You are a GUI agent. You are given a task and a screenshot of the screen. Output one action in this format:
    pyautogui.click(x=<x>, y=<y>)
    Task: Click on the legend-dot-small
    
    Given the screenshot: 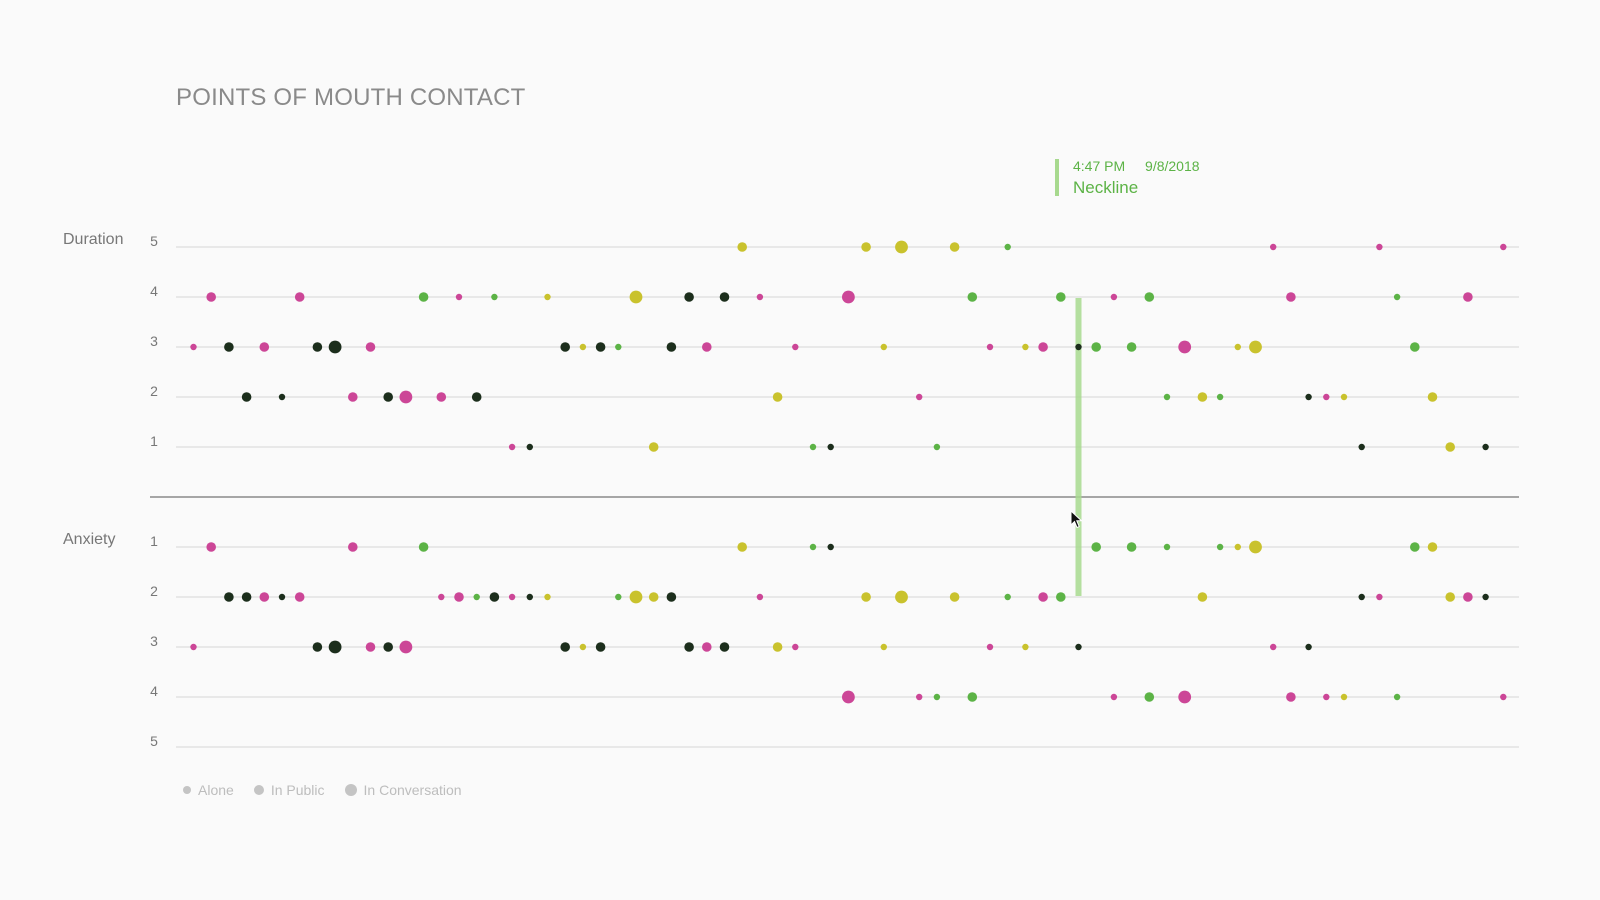 What is the action you would take?
    pyautogui.click(x=187, y=790)
    